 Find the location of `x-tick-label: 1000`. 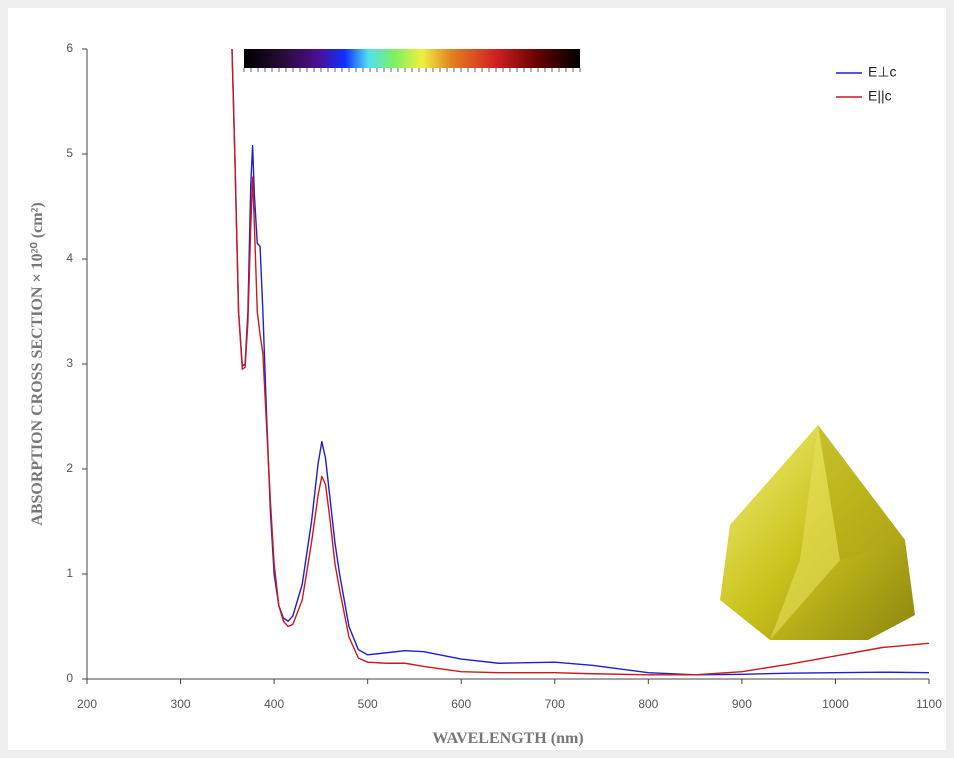

x-tick-label: 1000 is located at coordinates (835, 704).